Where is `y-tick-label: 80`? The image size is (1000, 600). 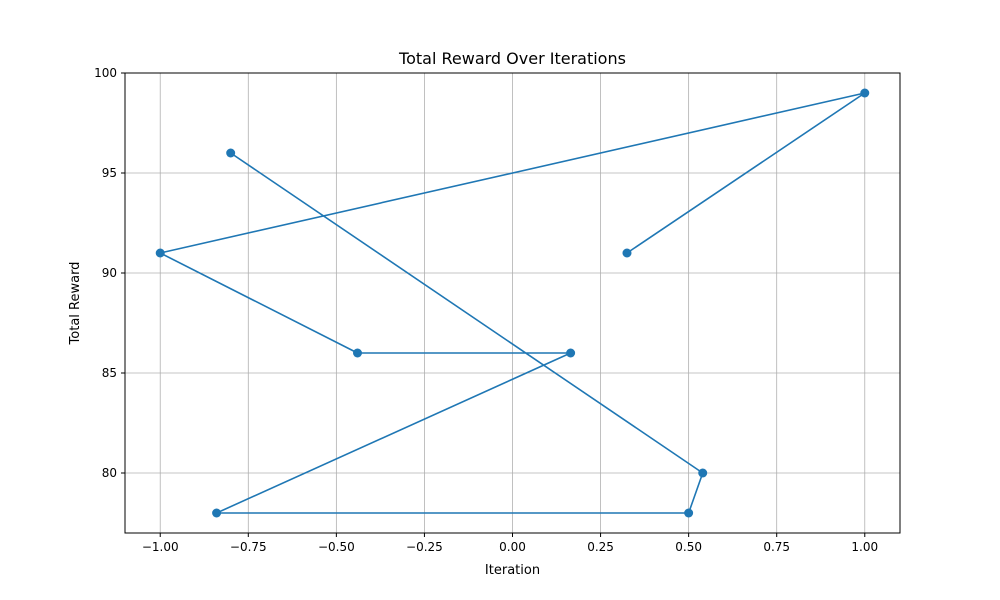 y-tick-label: 80 is located at coordinates (109, 473).